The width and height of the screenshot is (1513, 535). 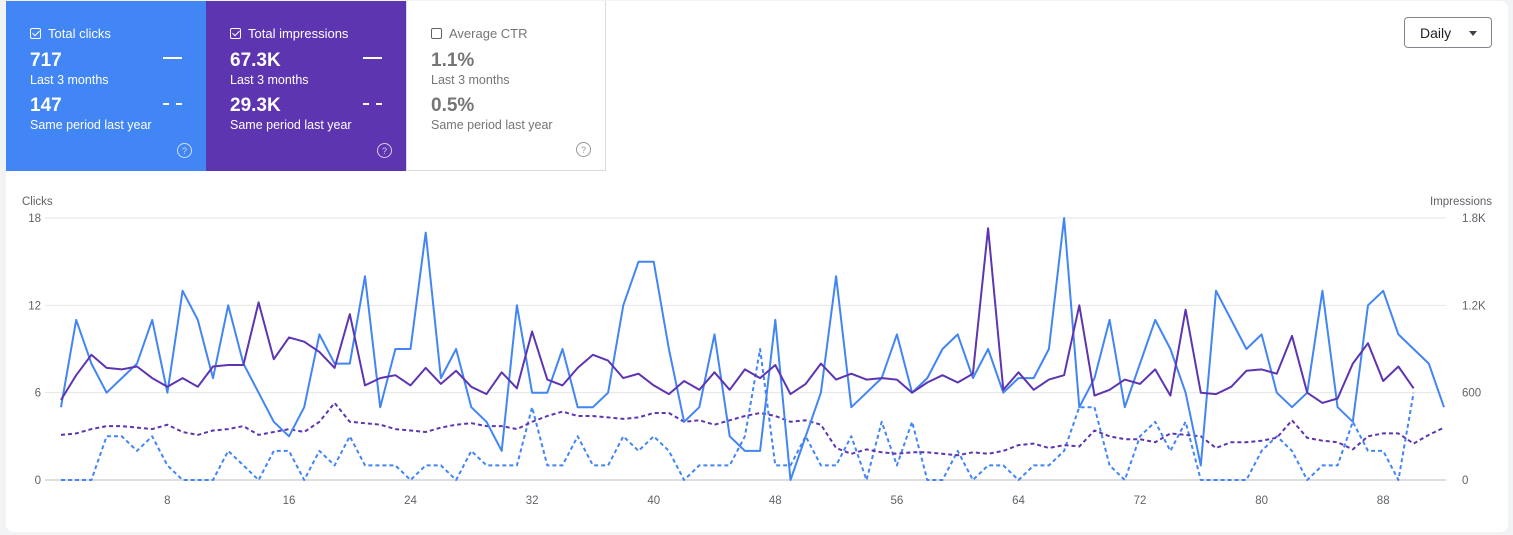 What do you see at coordinates (291, 125) in the screenshot?
I see `impressions-prev-period: Same period last year` at bounding box center [291, 125].